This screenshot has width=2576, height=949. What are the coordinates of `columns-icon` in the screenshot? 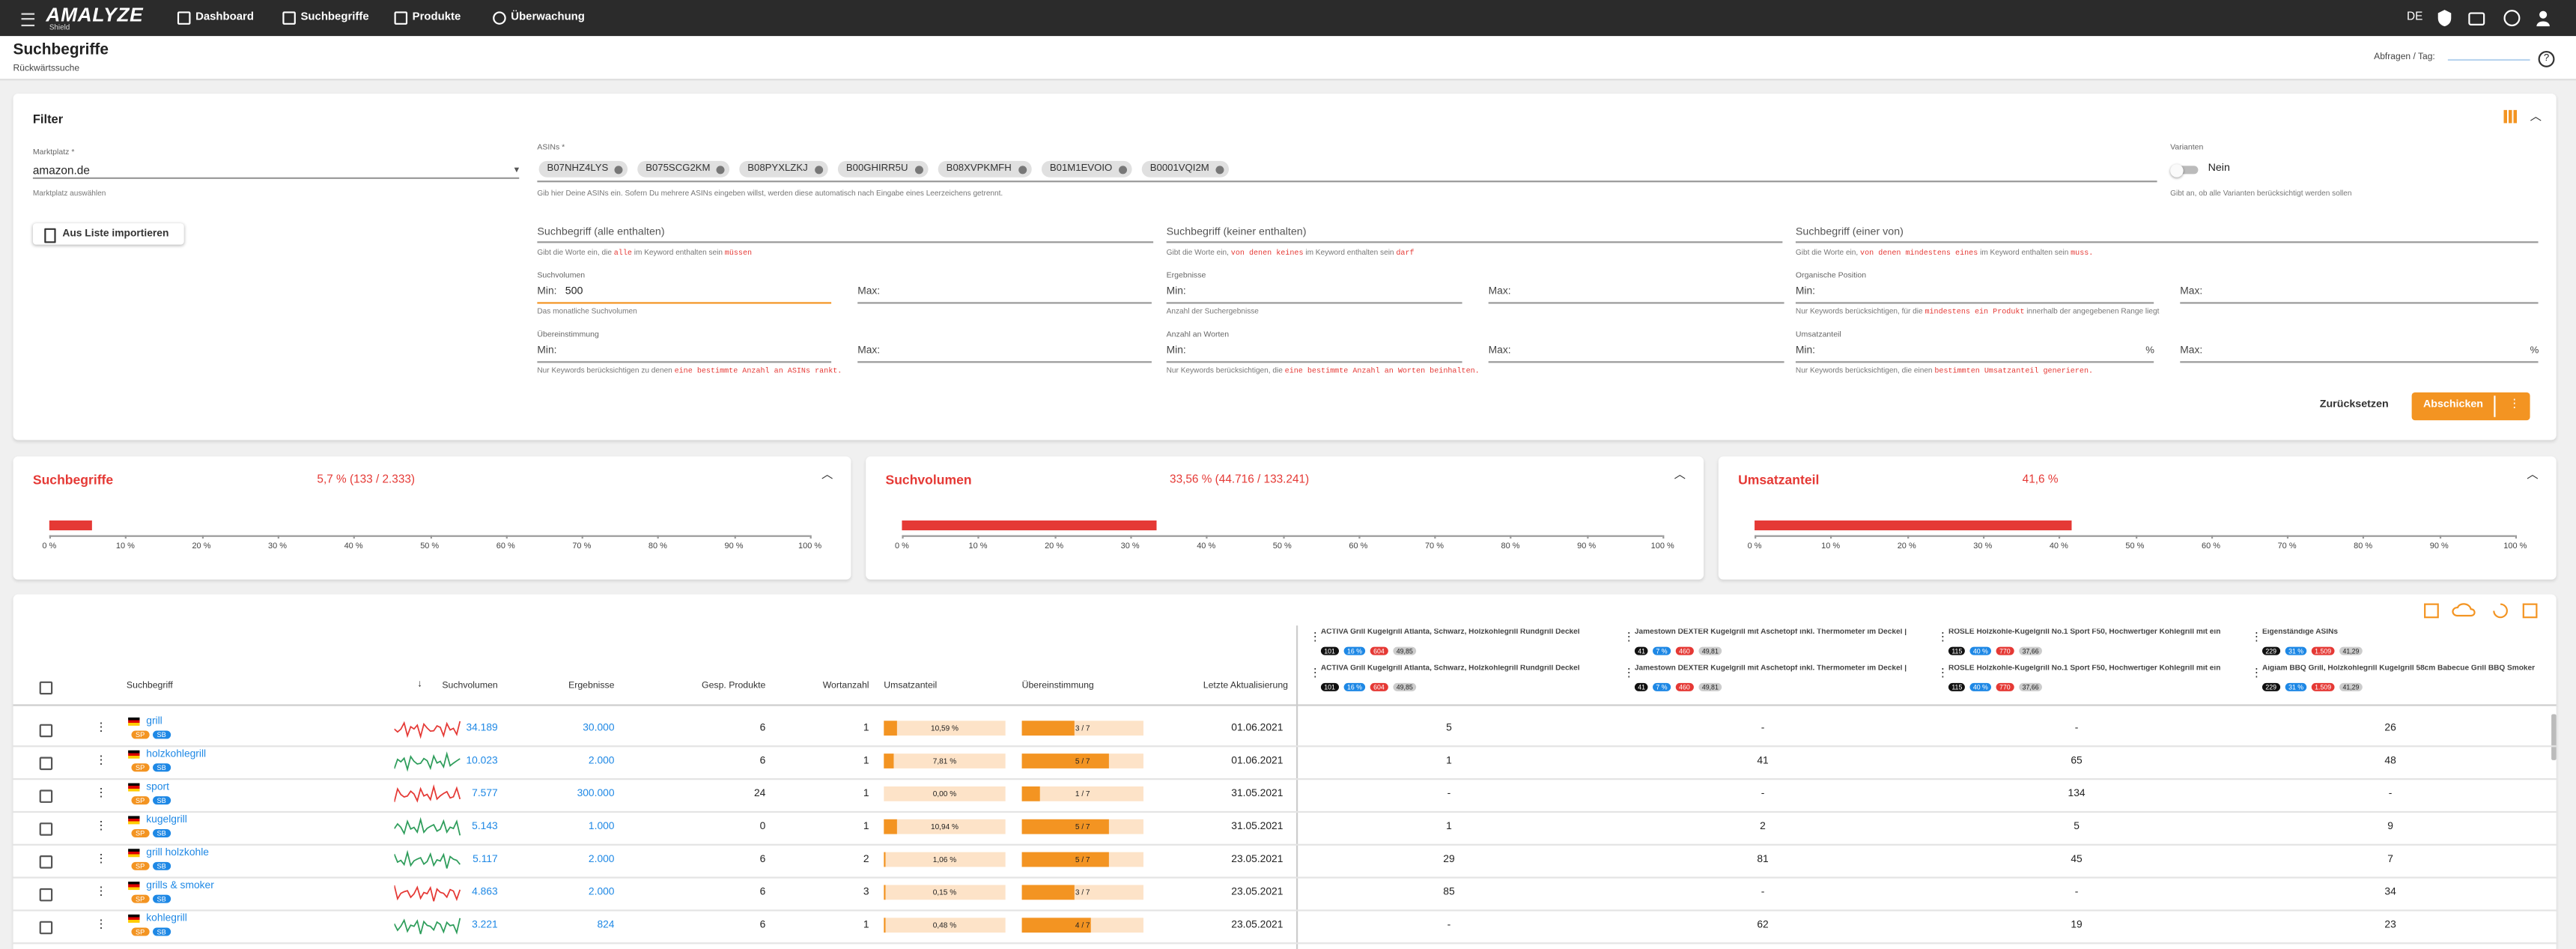 It's located at (2431, 611).